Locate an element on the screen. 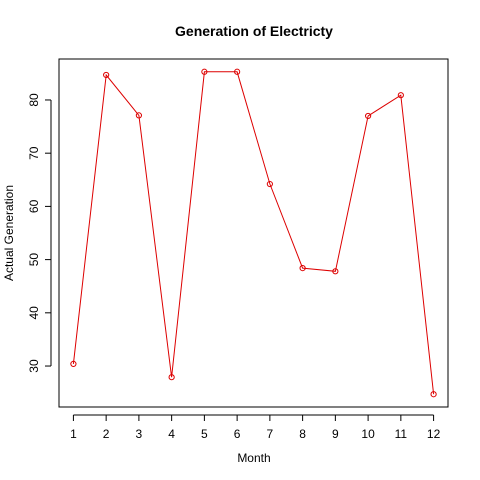 Image resolution: width=480 pixels, height=480 pixels. chart-title: Generation of Electricty is located at coordinates (254, 31).